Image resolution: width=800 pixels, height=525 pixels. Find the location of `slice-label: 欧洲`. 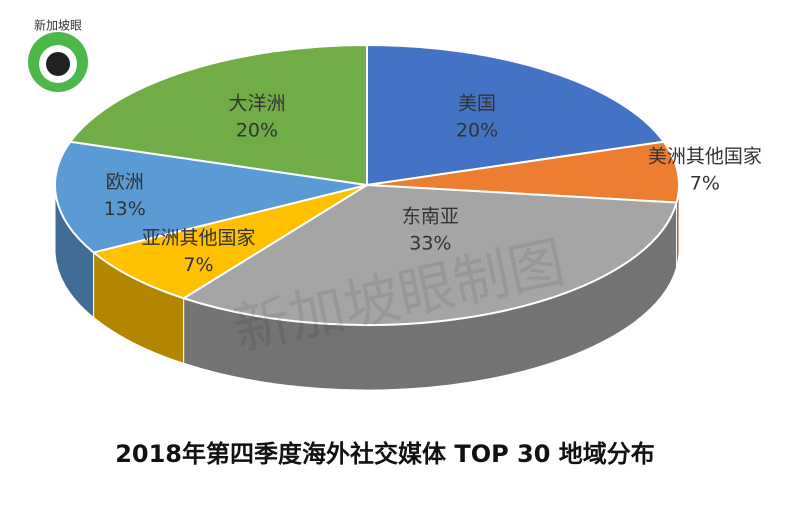

slice-label: 欧洲 is located at coordinates (125, 182).